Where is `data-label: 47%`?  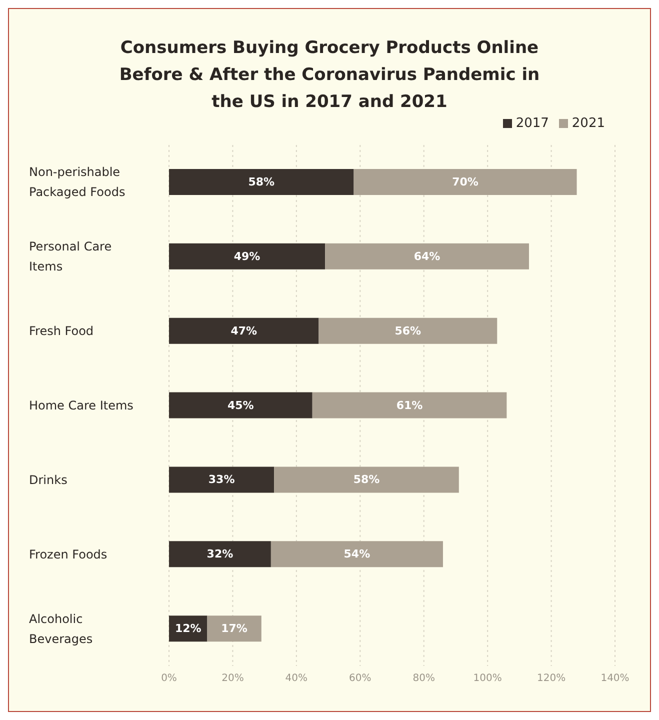
data-label: 47% is located at coordinates (244, 331).